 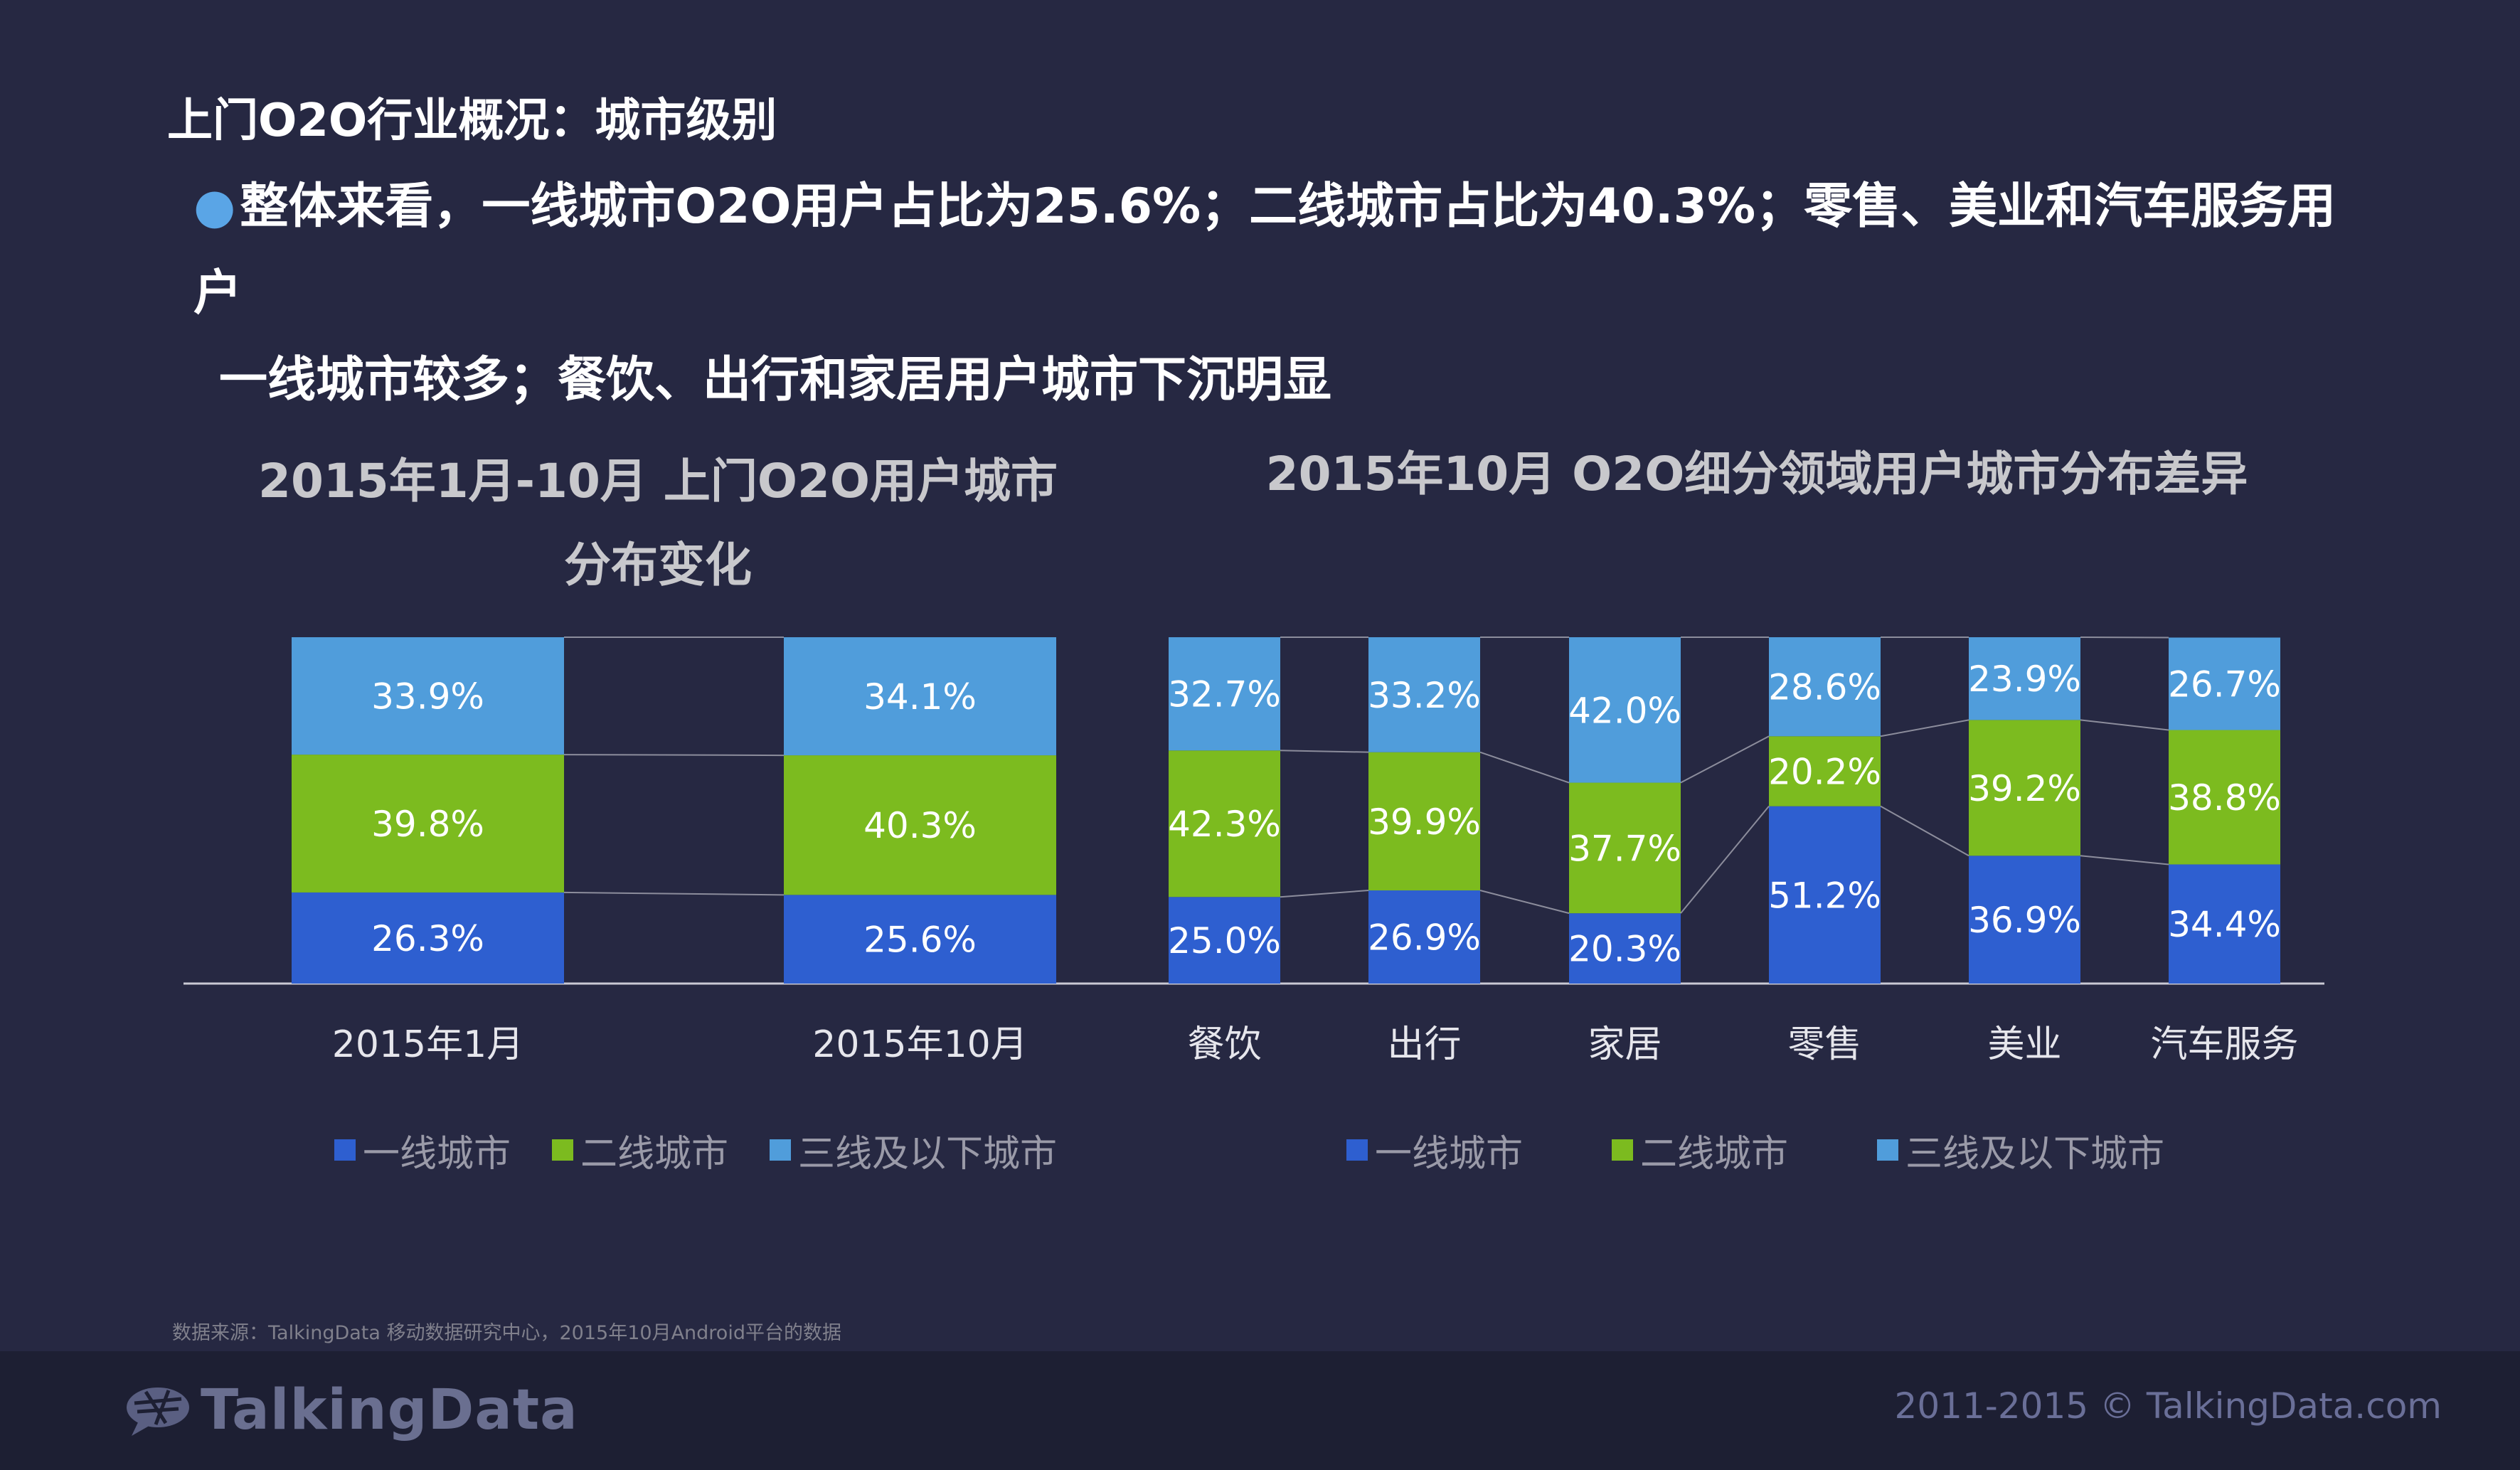 I want to click on category-label: 2015年10月, so click(x=920, y=1044).